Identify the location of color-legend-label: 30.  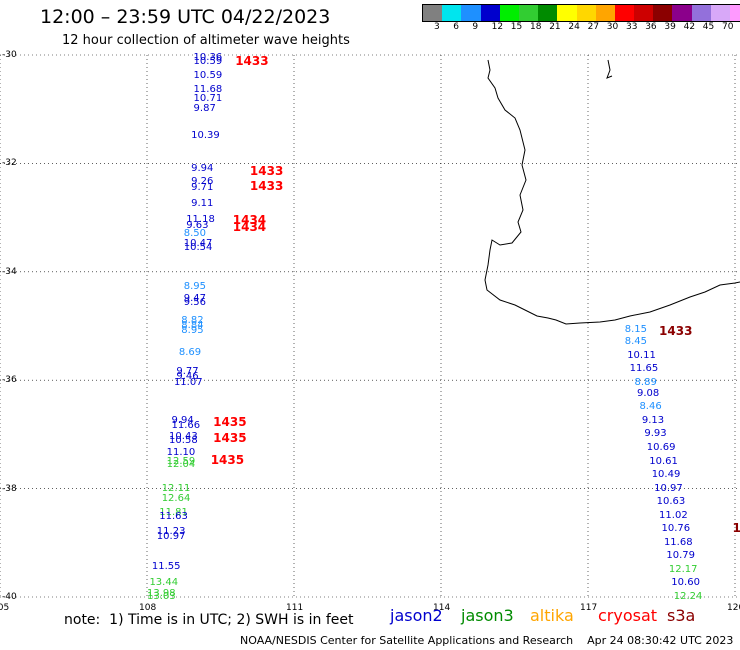
(612, 27).